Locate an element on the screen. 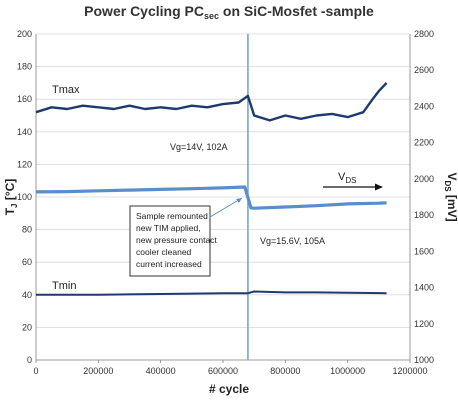 This screenshot has width=458, height=400. callout-line-3: new pressure contact is located at coordinates (176, 240).